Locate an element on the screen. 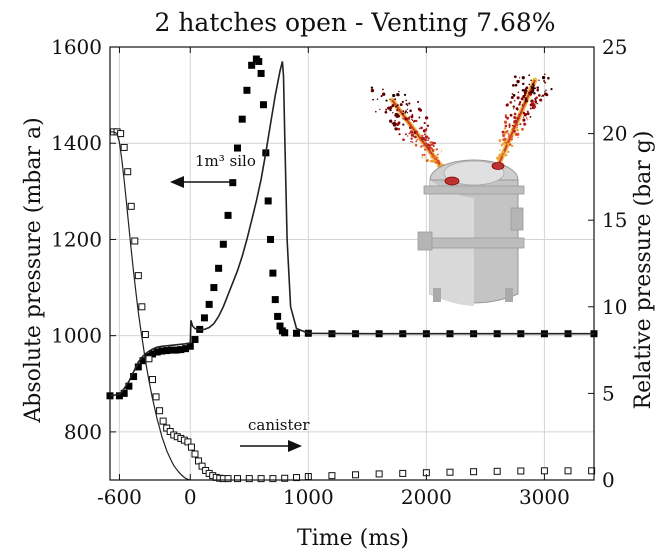  x-tick-label: 1000 is located at coordinates (308, 497).